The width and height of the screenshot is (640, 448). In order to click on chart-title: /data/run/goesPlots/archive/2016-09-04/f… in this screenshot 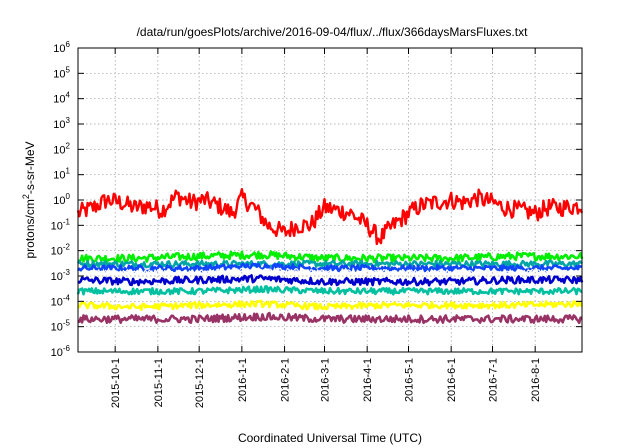, I will do `click(333, 32)`.